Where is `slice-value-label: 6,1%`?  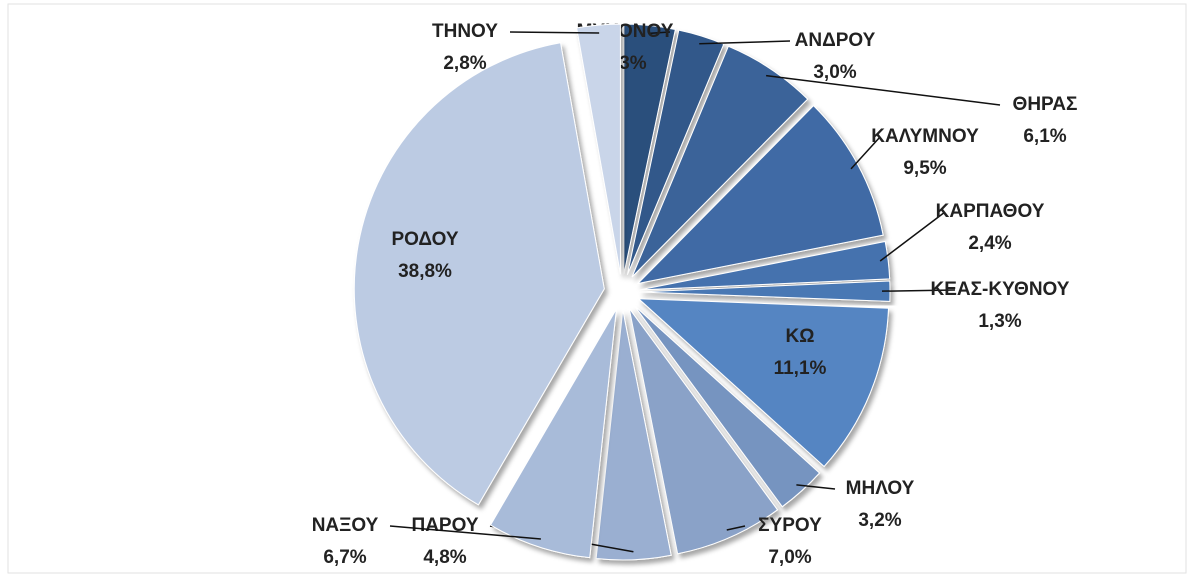 slice-value-label: 6,1% is located at coordinates (1044, 136).